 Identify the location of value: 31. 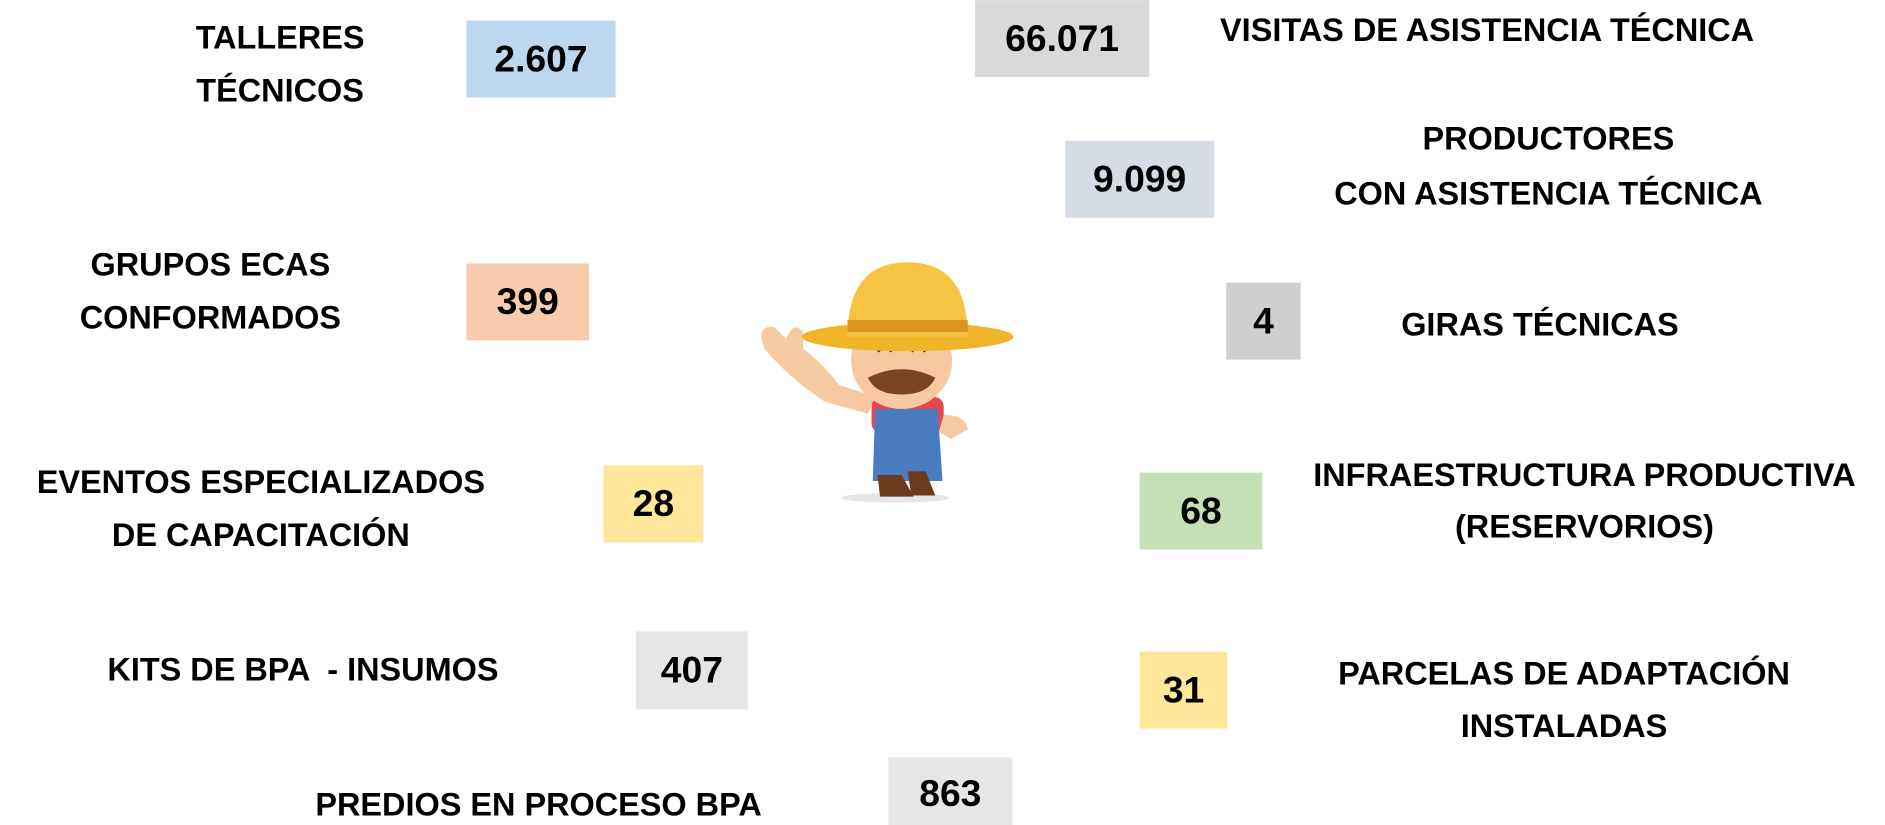
(1183, 689).